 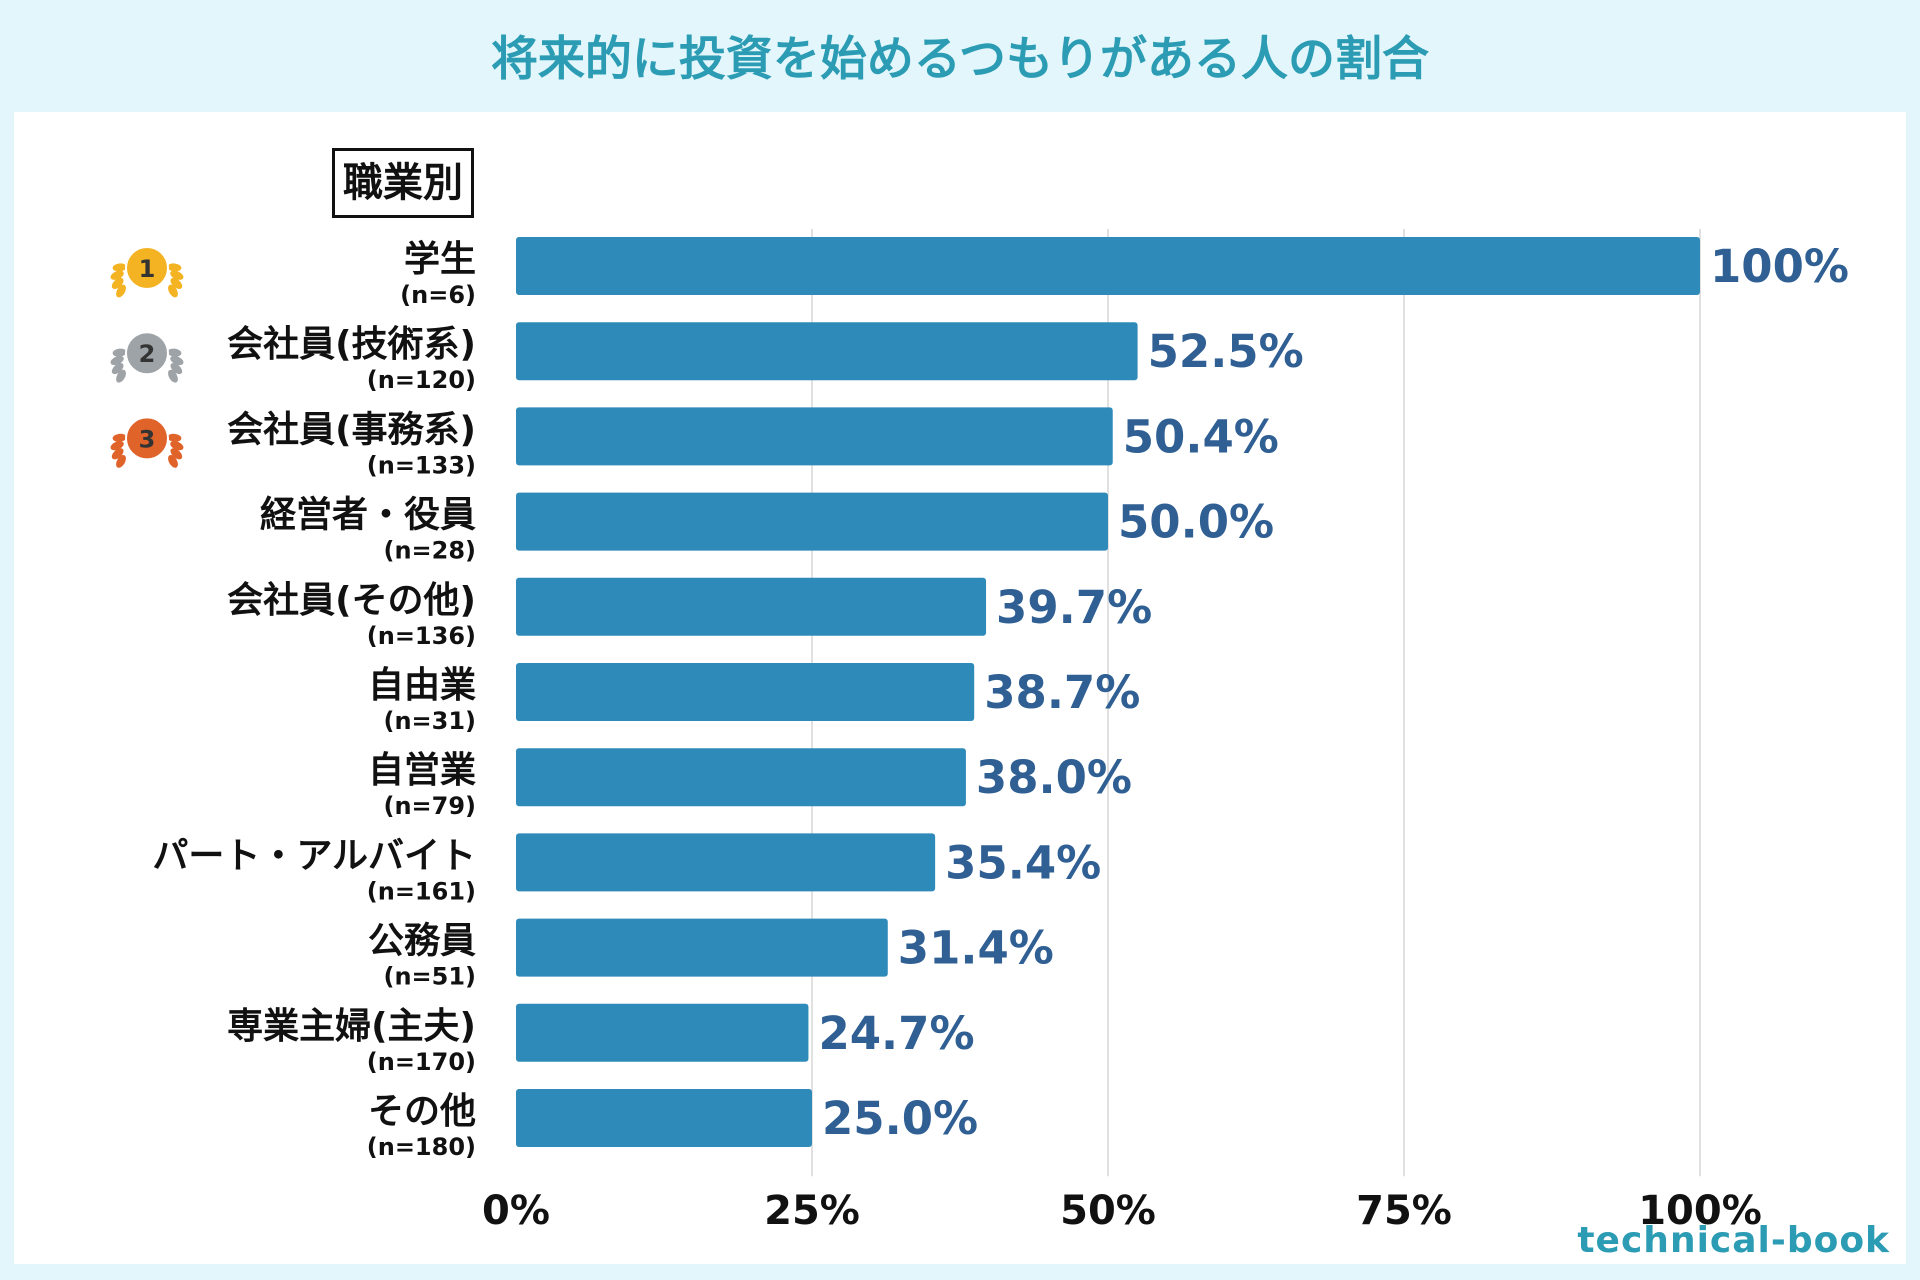 I want to click on sample-size-label: (n=180), so click(x=421, y=1147).